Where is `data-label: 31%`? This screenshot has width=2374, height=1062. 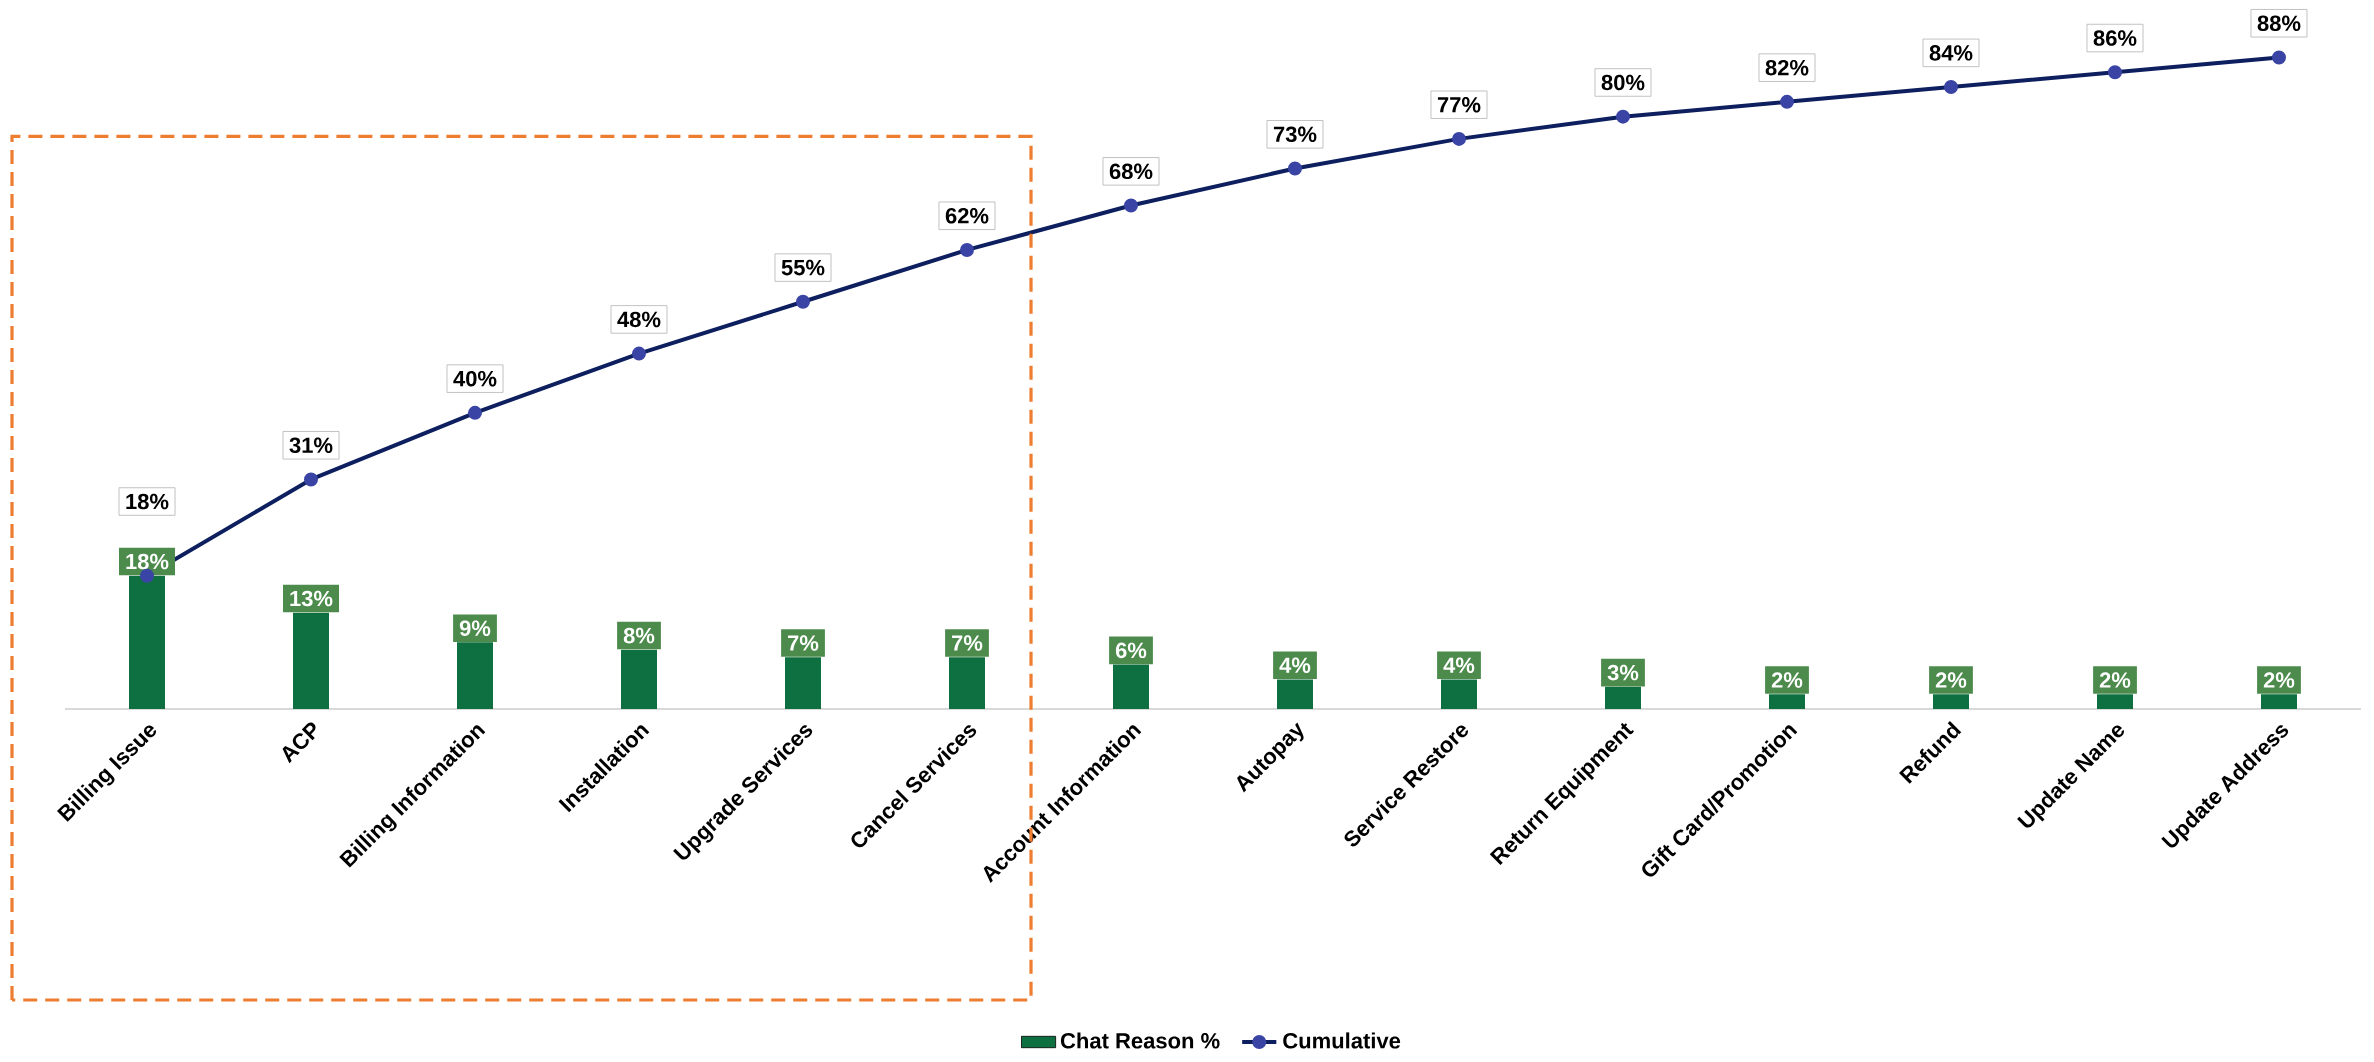
data-label: 31% is located at coordinates (311, 445).